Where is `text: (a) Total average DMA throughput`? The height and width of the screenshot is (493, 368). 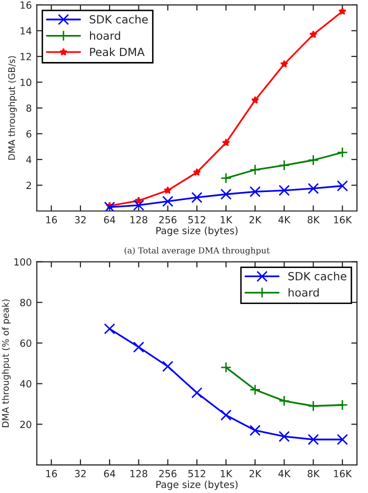
text: (a) Total average DMA throughput is located at coordinates (197, 251).